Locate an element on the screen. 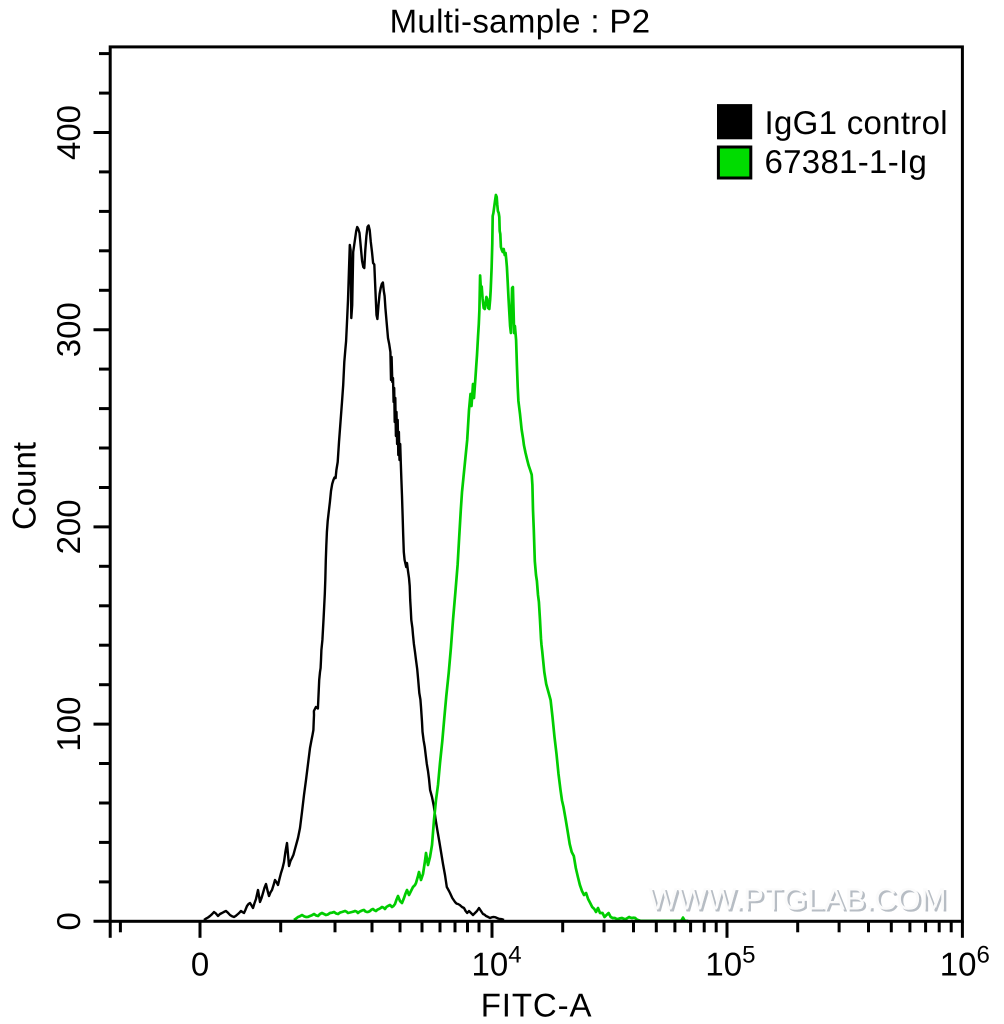  svg-text: 300 is located at coordinates (68, 329).